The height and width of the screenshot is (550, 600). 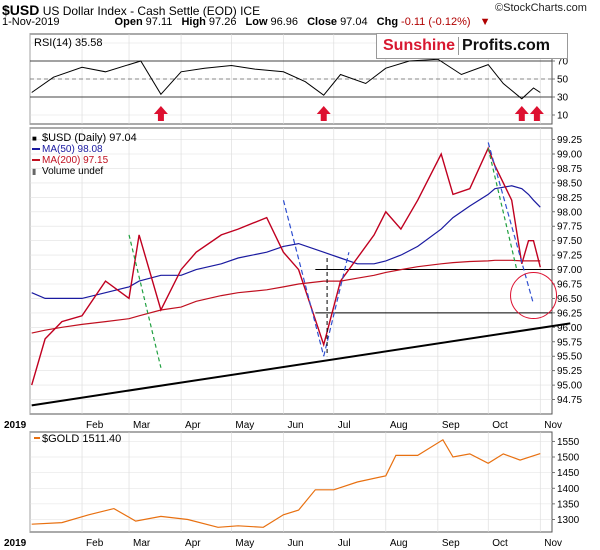 What do you see at coordinates (569, 270) in the screenshot?
I see `usd-price-panel-ytick-label: 97.00` at bounding box center [569, 270].